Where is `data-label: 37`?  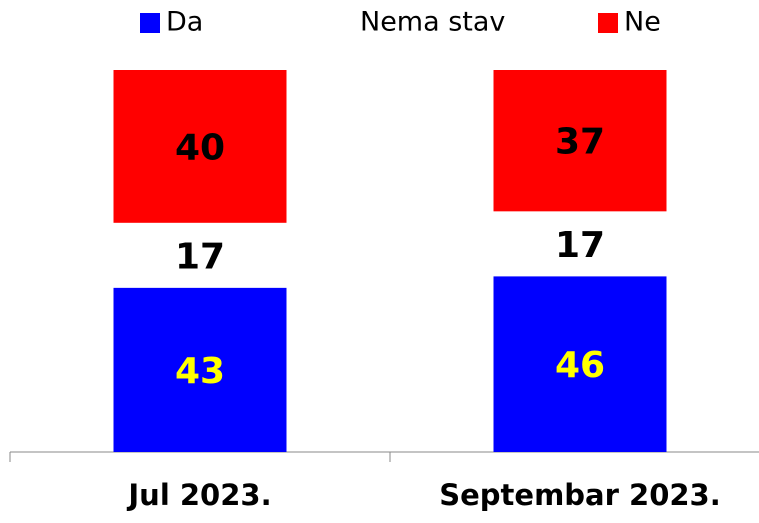
data-label: 37 is located at coordinates (580, 142).